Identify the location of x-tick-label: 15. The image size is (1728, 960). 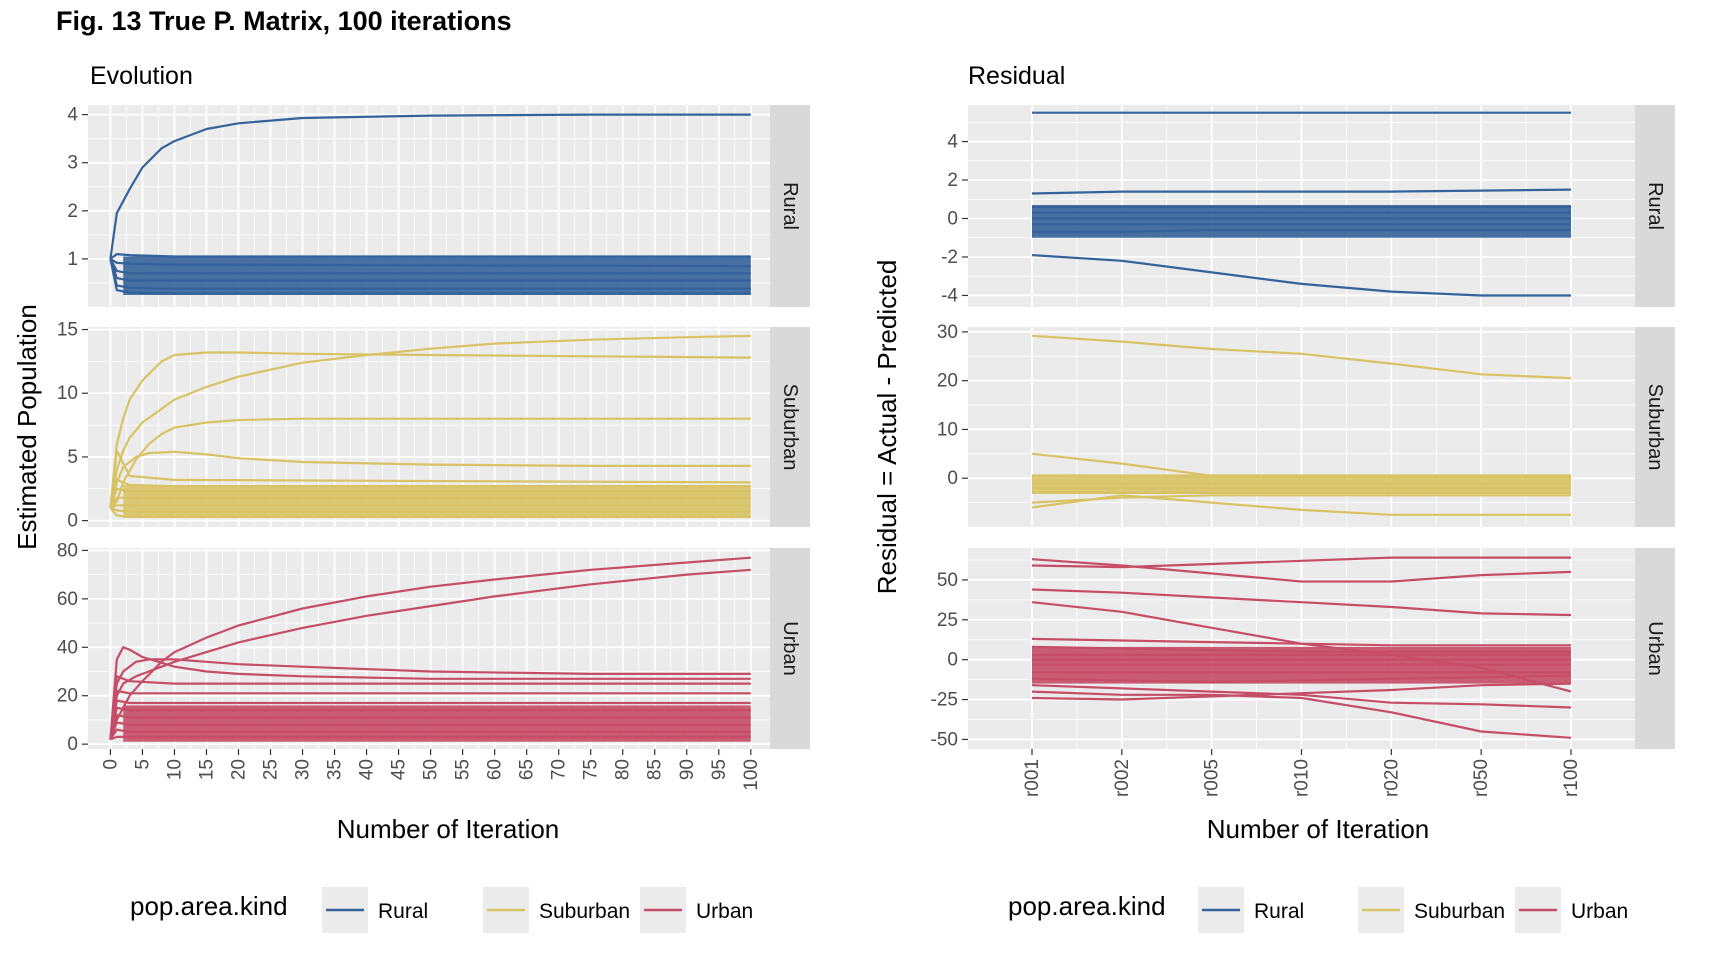
(206, 769).